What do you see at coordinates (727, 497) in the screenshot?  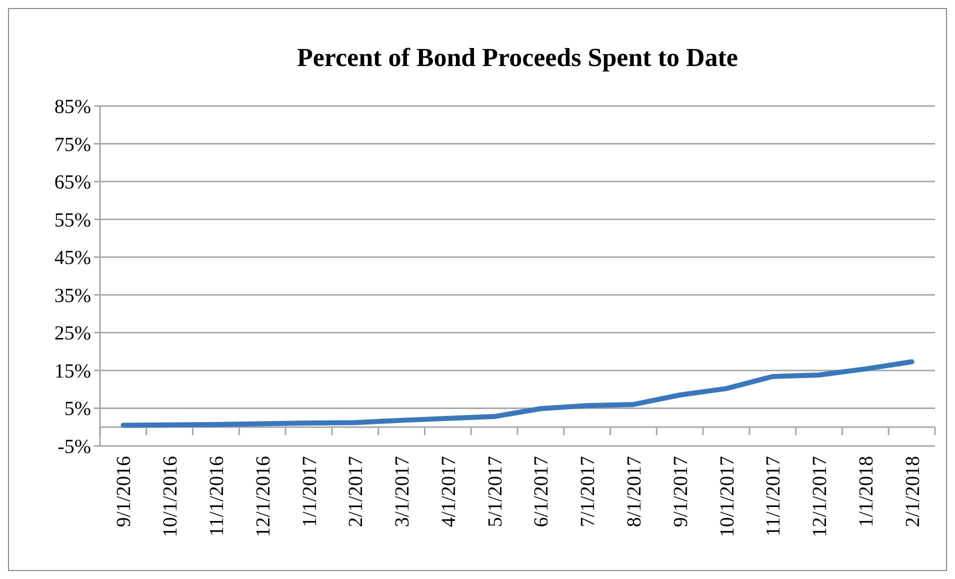 I see `x-tick-label: 10/1/2017` at bounding box center [727, 497].